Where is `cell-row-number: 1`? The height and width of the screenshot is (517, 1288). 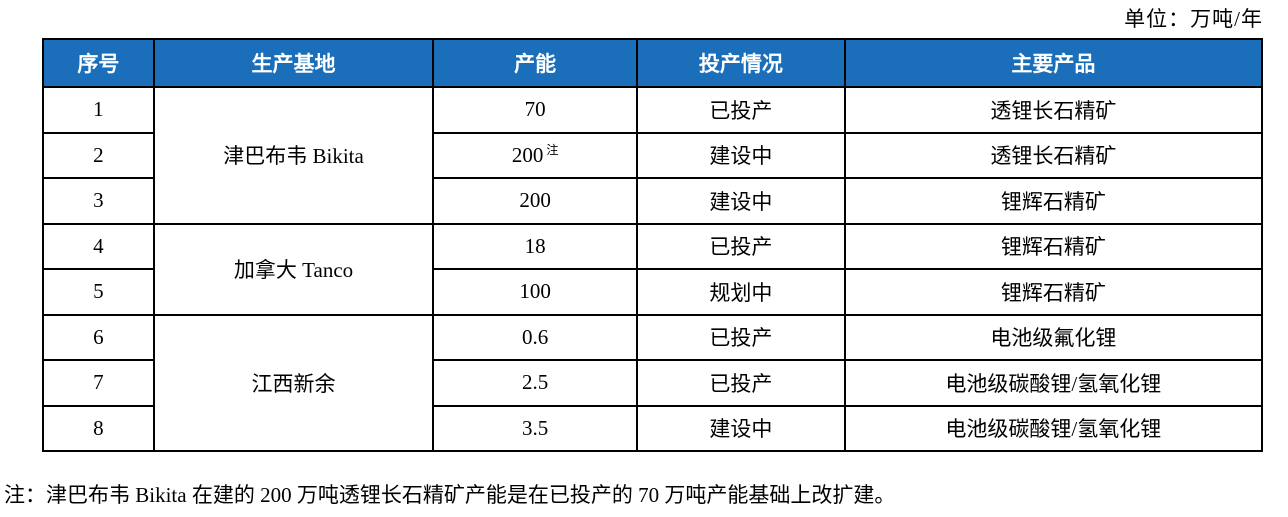 cell-row-number: 1 is located at coordinates (98, 110).